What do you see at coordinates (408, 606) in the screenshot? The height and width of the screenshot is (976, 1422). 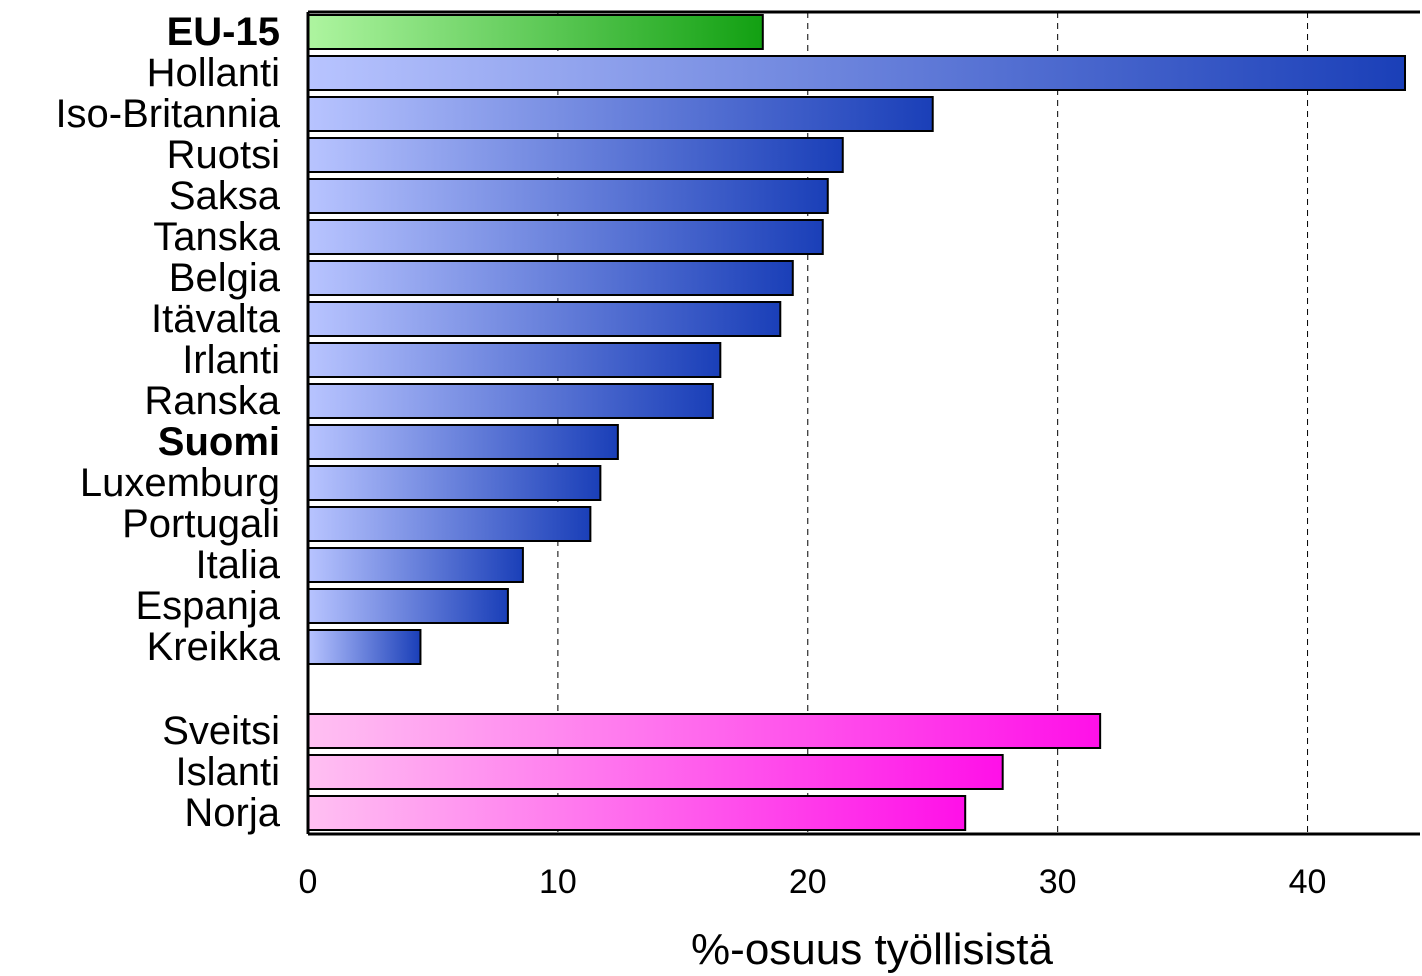 I see `bar-espanja` at bounding box center [408, 606].